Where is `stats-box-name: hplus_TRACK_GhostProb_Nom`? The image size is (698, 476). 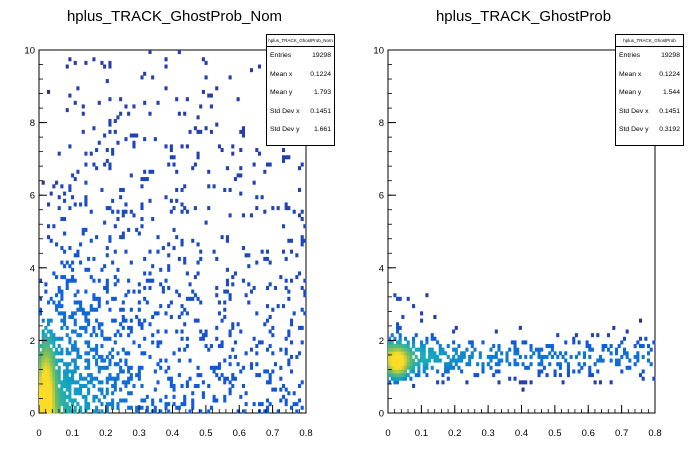
stats-box-name: hplus_TRACK_GhostProb_Nom is located at coordinates (300, 41).